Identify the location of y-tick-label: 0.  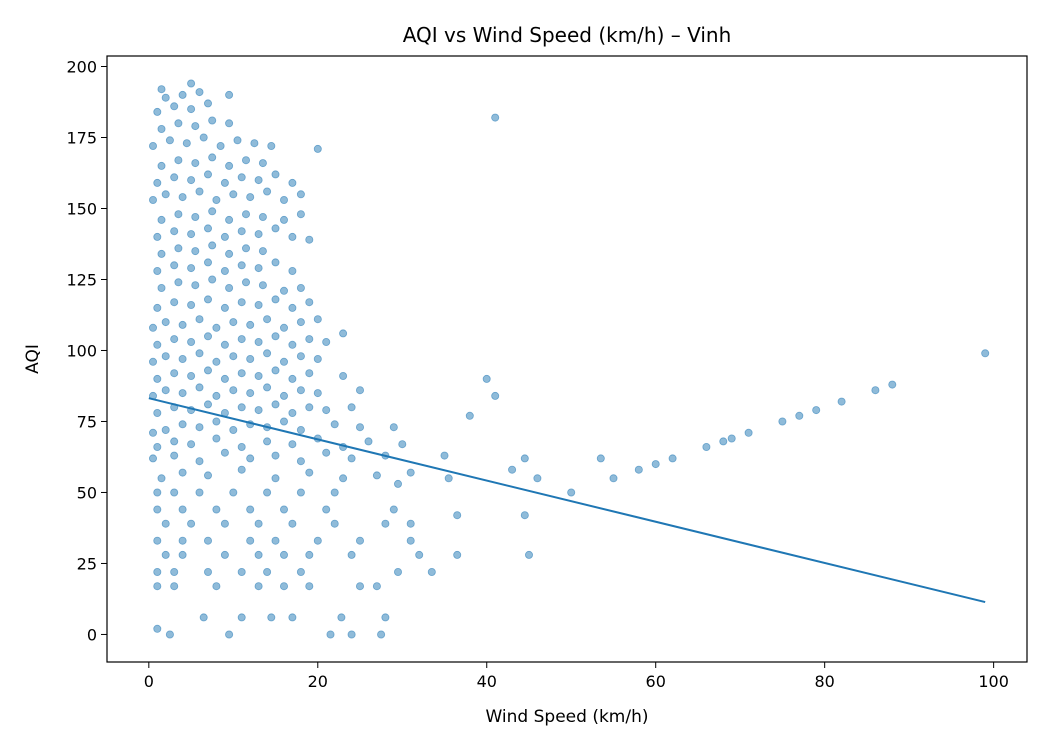
(92, 634).